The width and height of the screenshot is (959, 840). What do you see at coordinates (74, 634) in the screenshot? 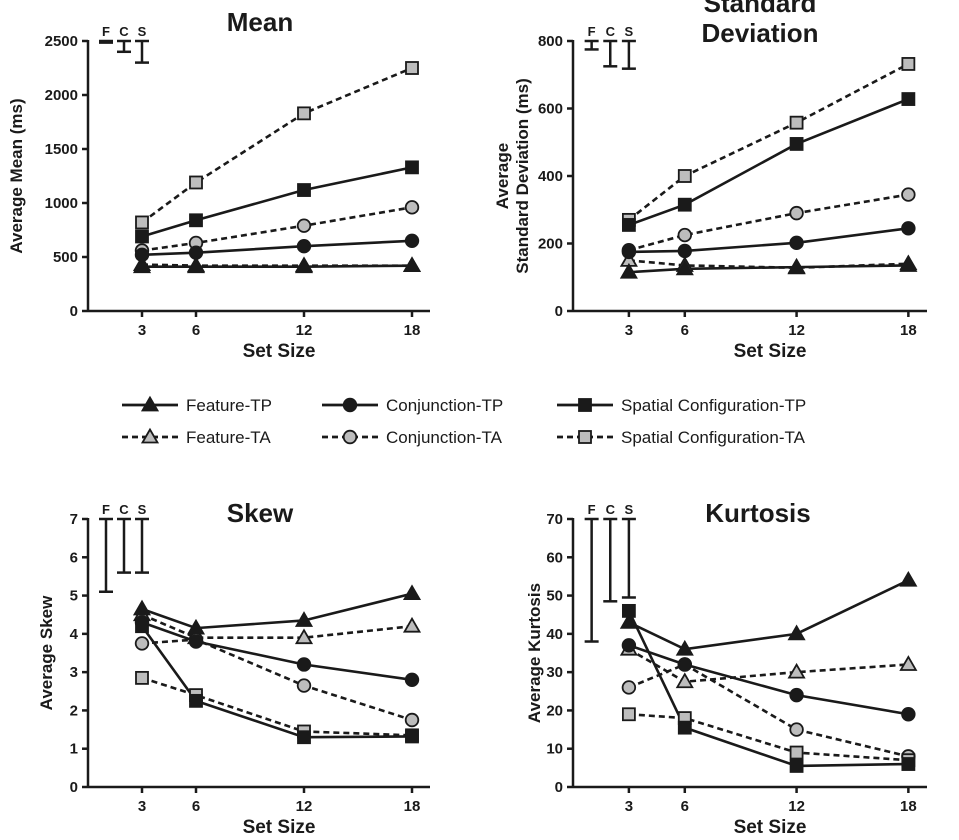
I see `y-tick-label: 4` at bounding box center [74, 634].